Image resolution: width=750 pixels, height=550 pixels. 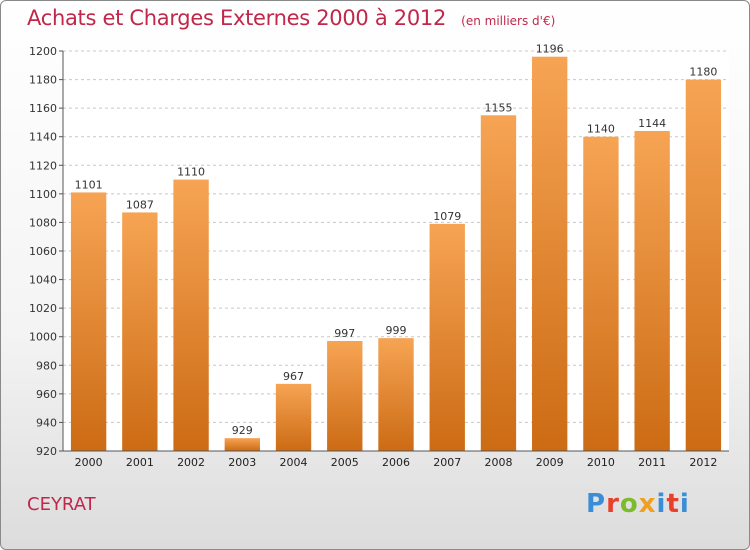 I want to click on x-tick-label-2009: 2009, so click(x=550, y=462).